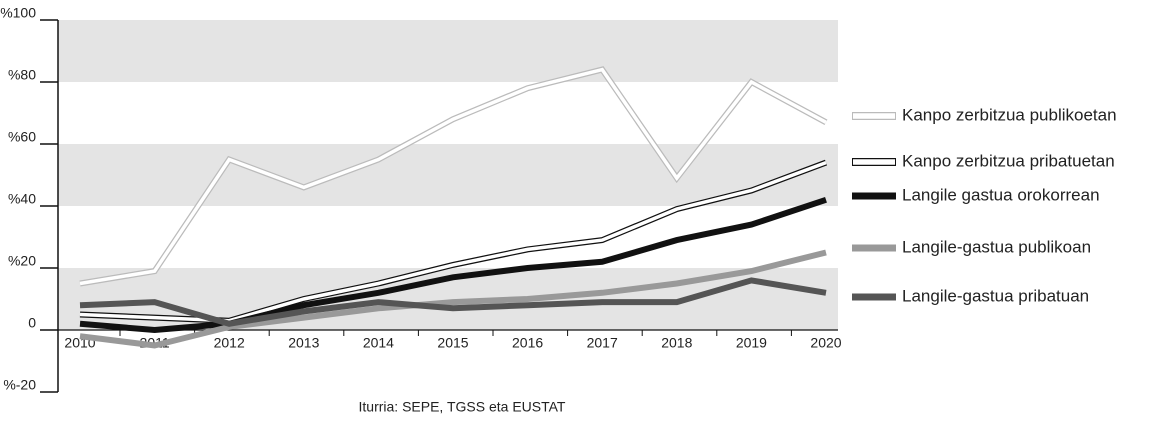 The image size is (1166, 421). What do you see at coordinates (676, 343) in the screenshot?
I see `x-tick-label: 2018` at bounding box center [676, 343].